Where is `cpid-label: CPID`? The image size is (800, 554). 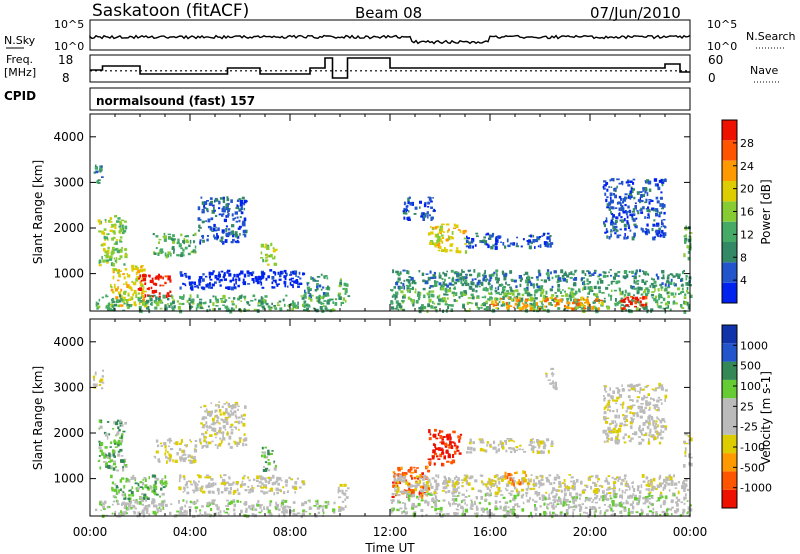
cpid-label: CPID is located at coordinates (20, 96).